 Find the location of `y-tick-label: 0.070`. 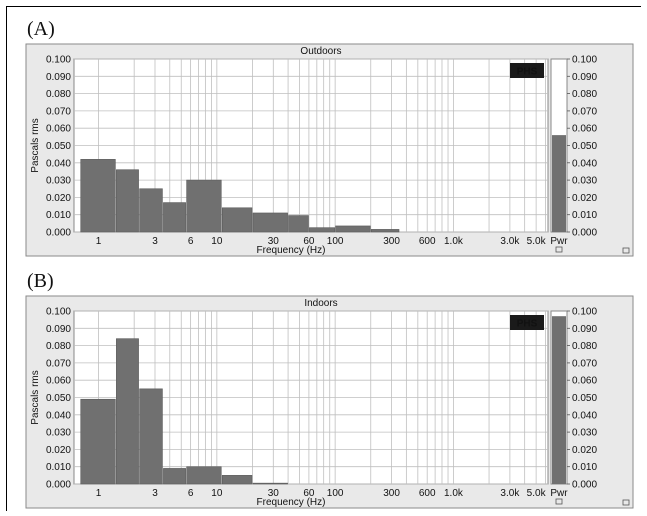

y-tick-label: 0.070 is located at coordinates (58, 111).